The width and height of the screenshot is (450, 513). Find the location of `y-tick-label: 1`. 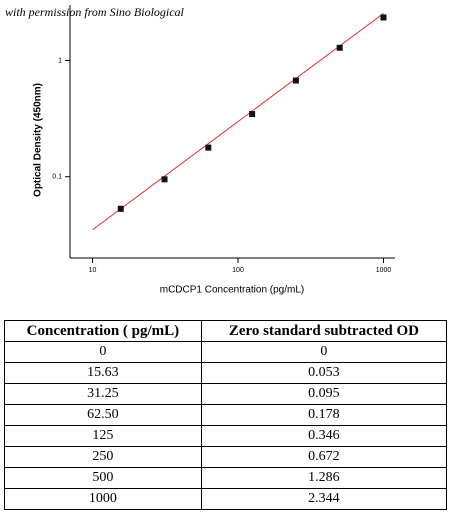

y-tick-label: 1 is located at coordinates (60, 60).